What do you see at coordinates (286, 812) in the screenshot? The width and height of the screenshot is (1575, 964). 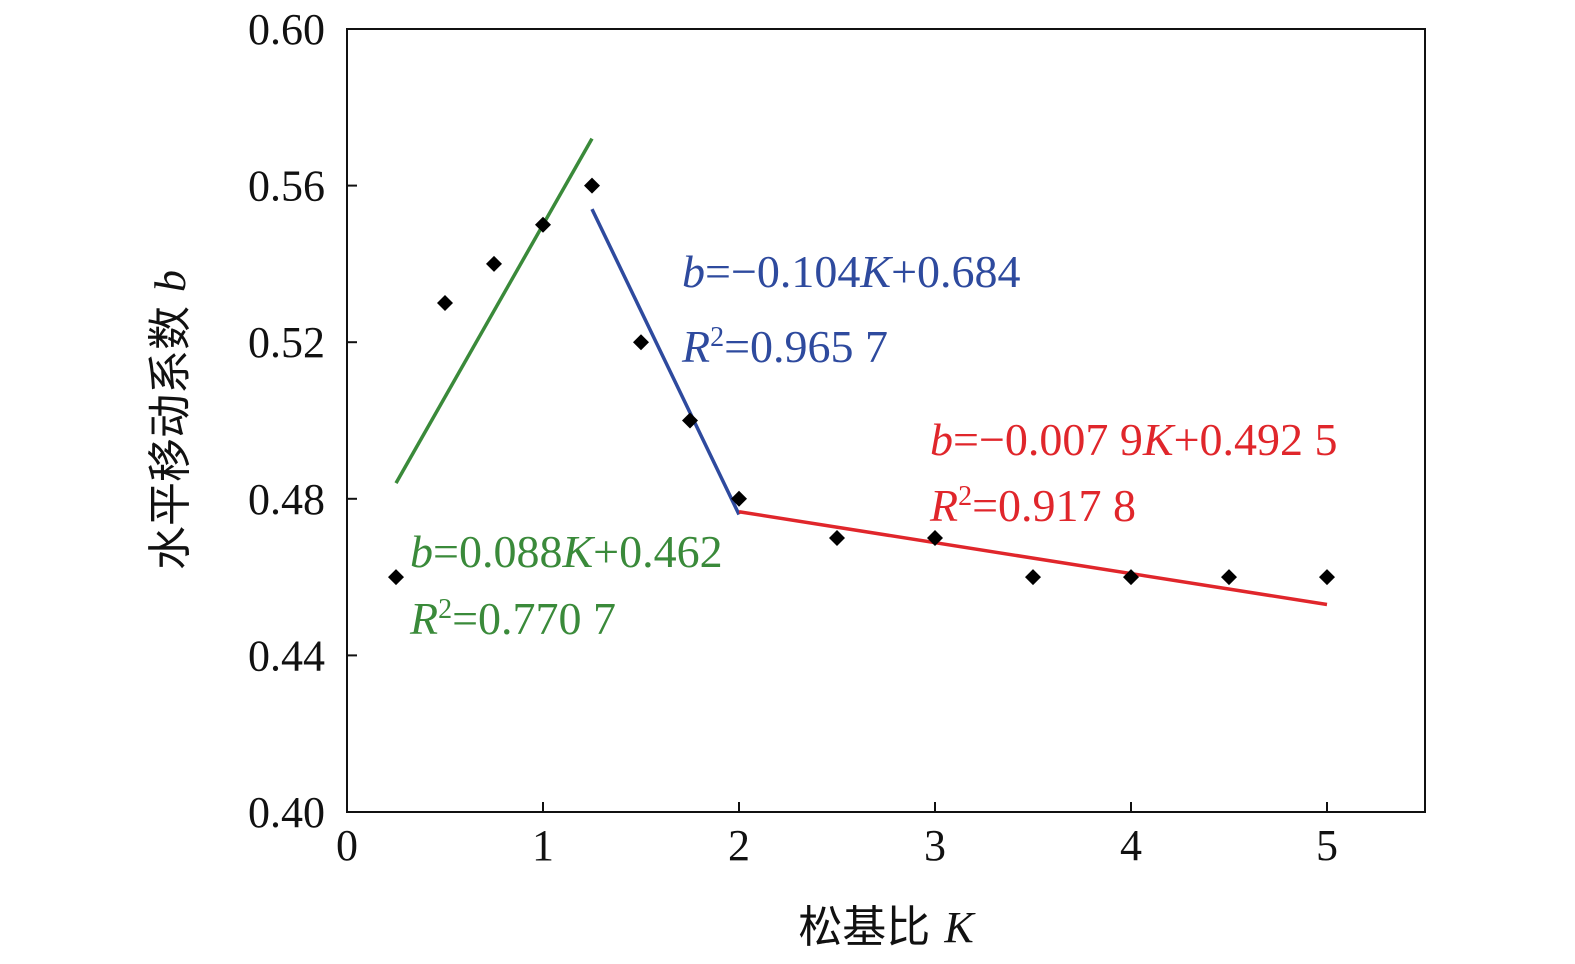 I see `y-tick-label: 0.40` at bounding box center [286, 812].